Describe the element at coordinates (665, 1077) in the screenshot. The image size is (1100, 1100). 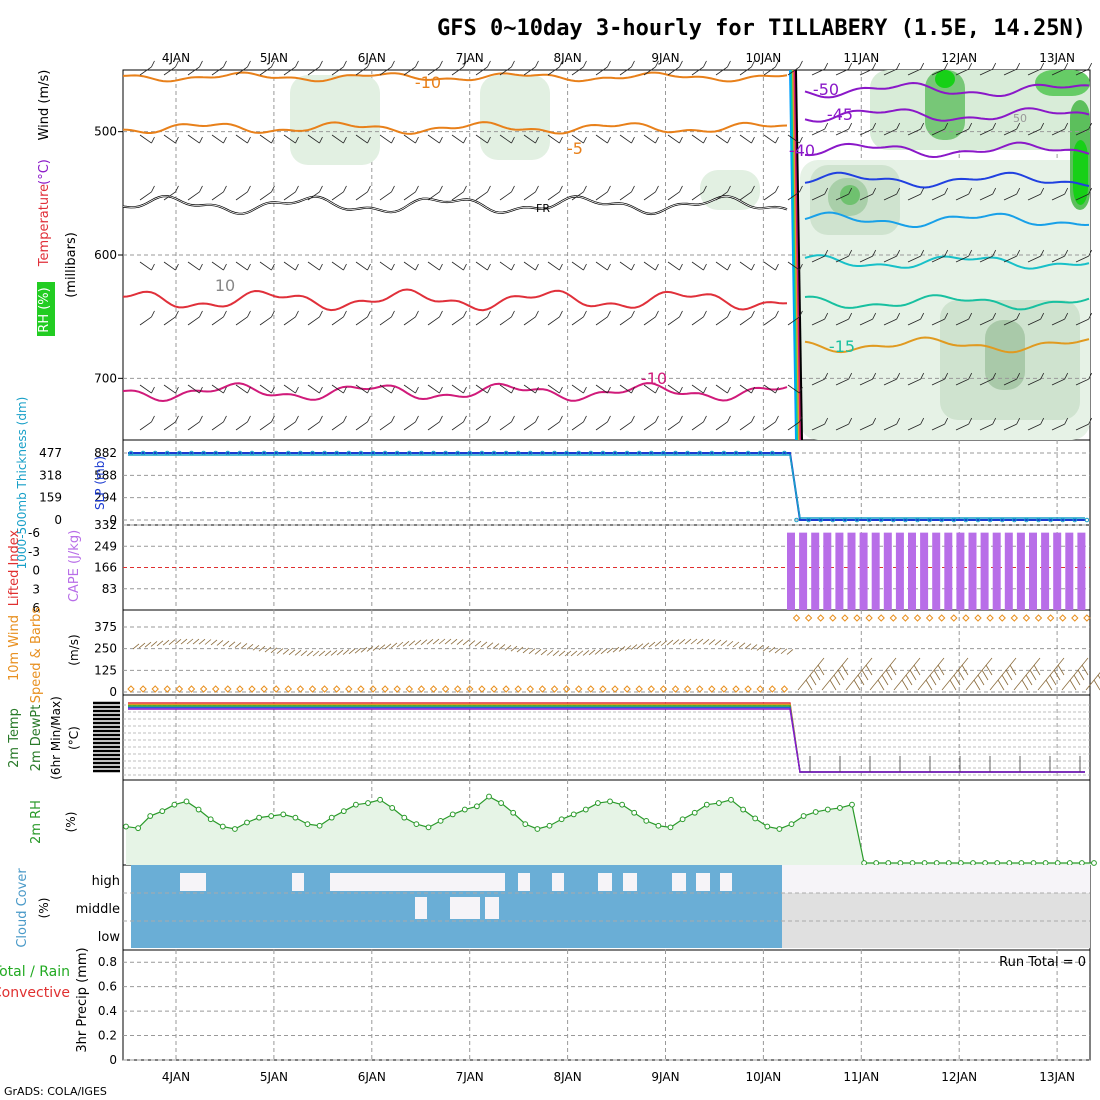
I see `x-tick-label: 9JAN` at that location.